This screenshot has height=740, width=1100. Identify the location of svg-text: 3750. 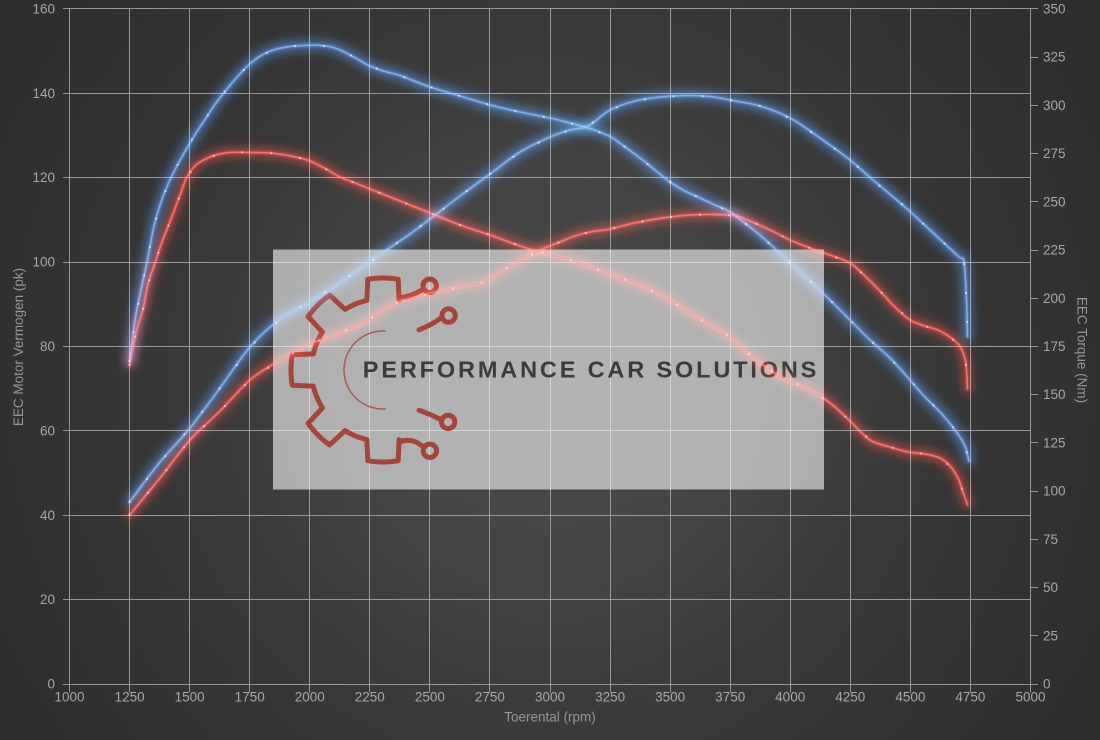
(730, 697).